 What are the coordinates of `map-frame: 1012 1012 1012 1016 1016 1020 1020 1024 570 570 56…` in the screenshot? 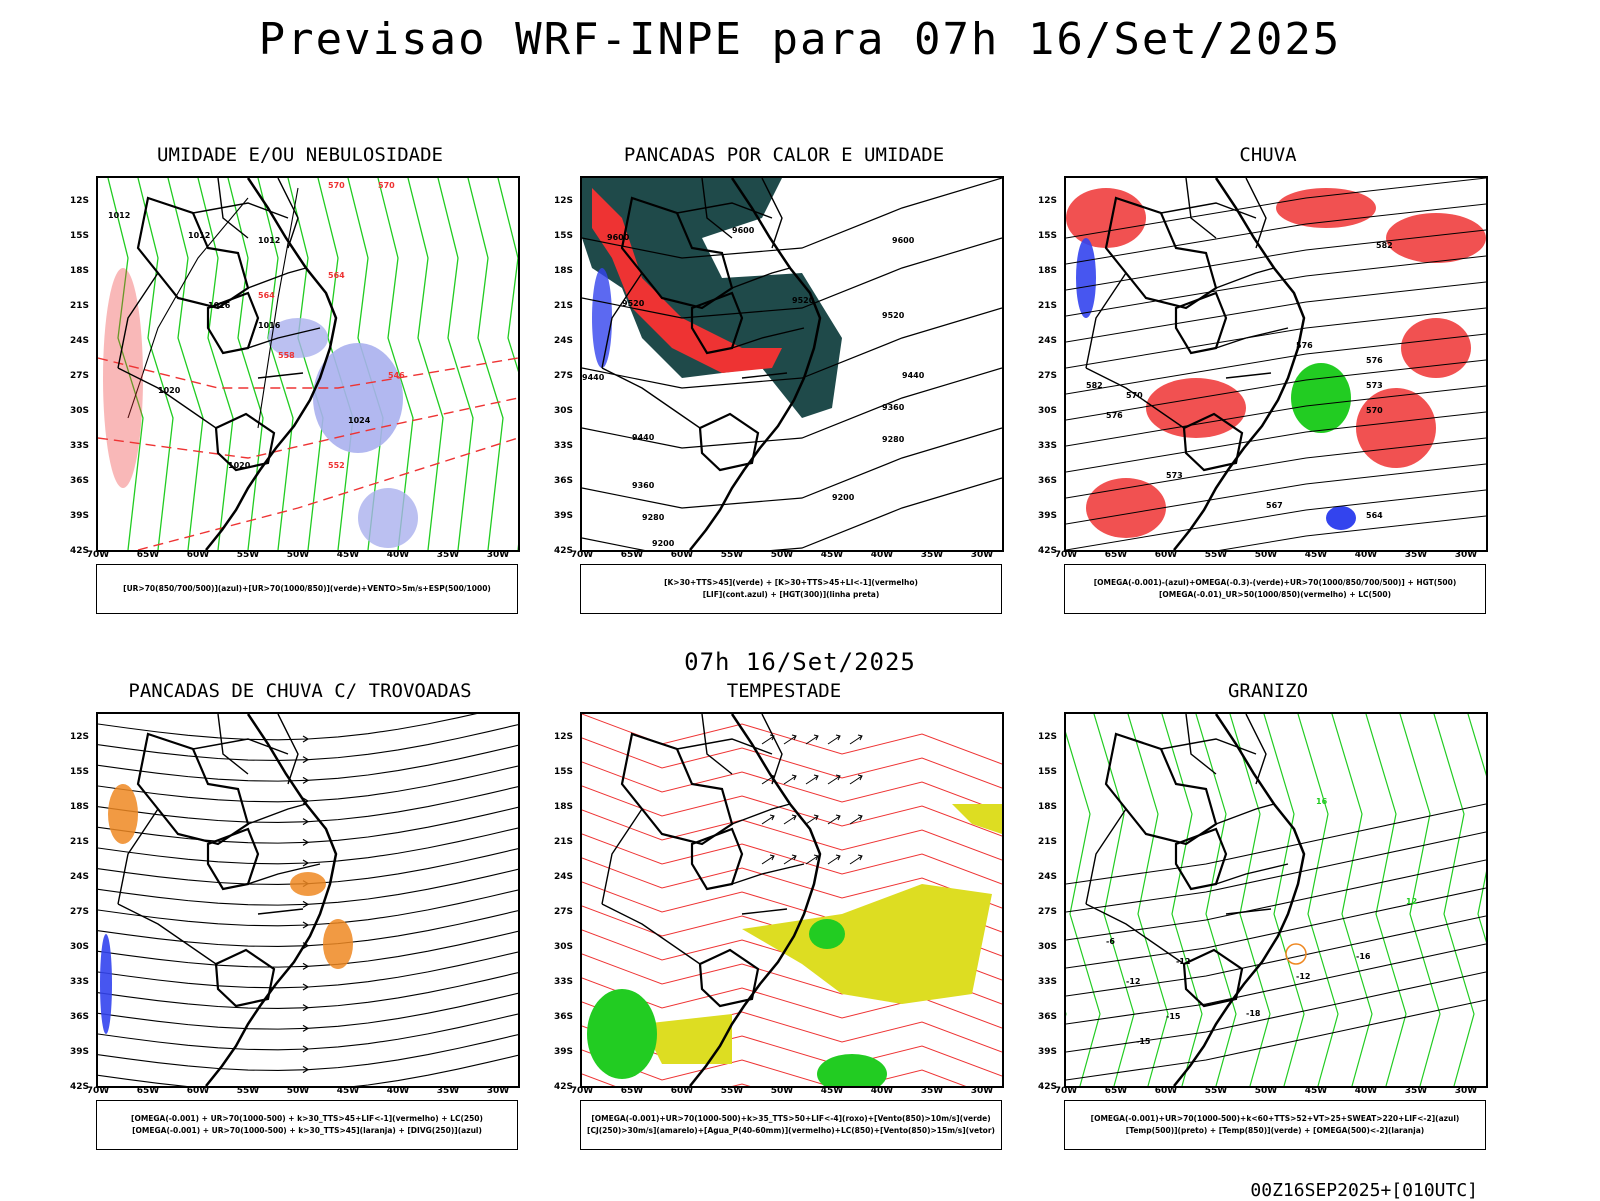 It's located at (308, 364).